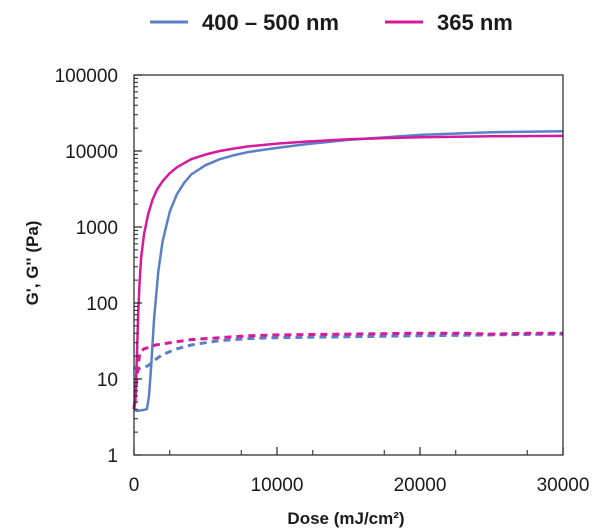  I want to click on y-tick-label: 100000, so click(86, 76).